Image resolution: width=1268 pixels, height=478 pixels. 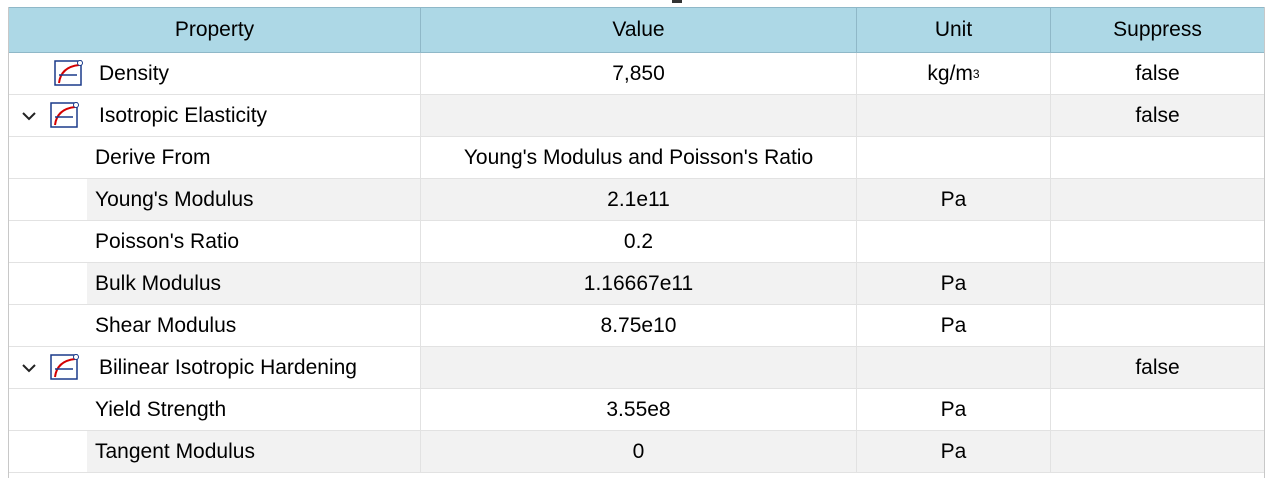 What do you see at coordinates (167, 241) in the screenshot?
I see `property-label: Poisson's Ratio` at bounding box center [167, 241].